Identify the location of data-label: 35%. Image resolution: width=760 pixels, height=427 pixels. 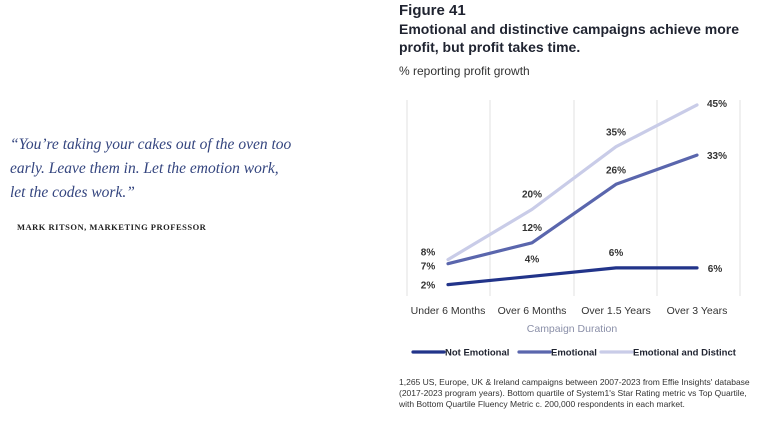
(616, 133).